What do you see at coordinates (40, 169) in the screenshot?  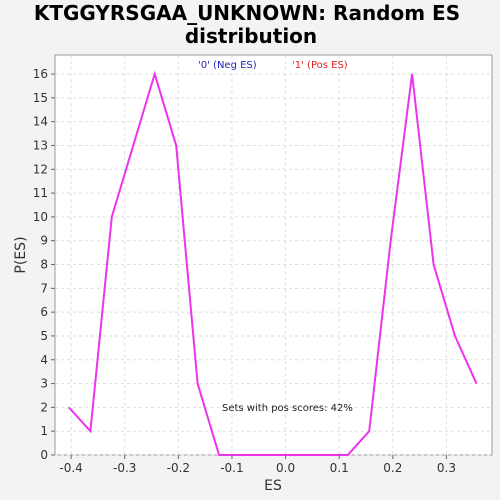 I see `y-tick-label: 12` at bounding box center [40, 169].